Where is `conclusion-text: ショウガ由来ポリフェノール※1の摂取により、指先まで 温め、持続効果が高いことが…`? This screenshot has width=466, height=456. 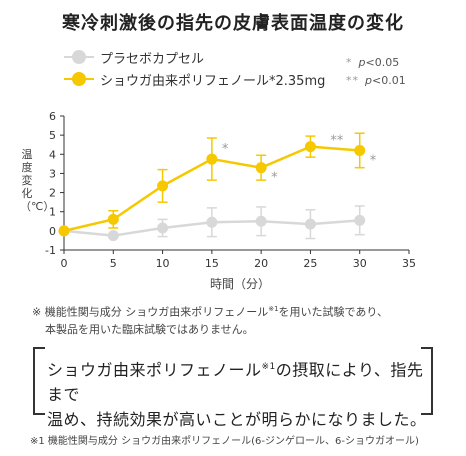 conclusion-text: ショウガ由来ポリフェノール※1の摂取により、指先まで 温め、持続効果が高いことが… is located at coordinates (237, 393).